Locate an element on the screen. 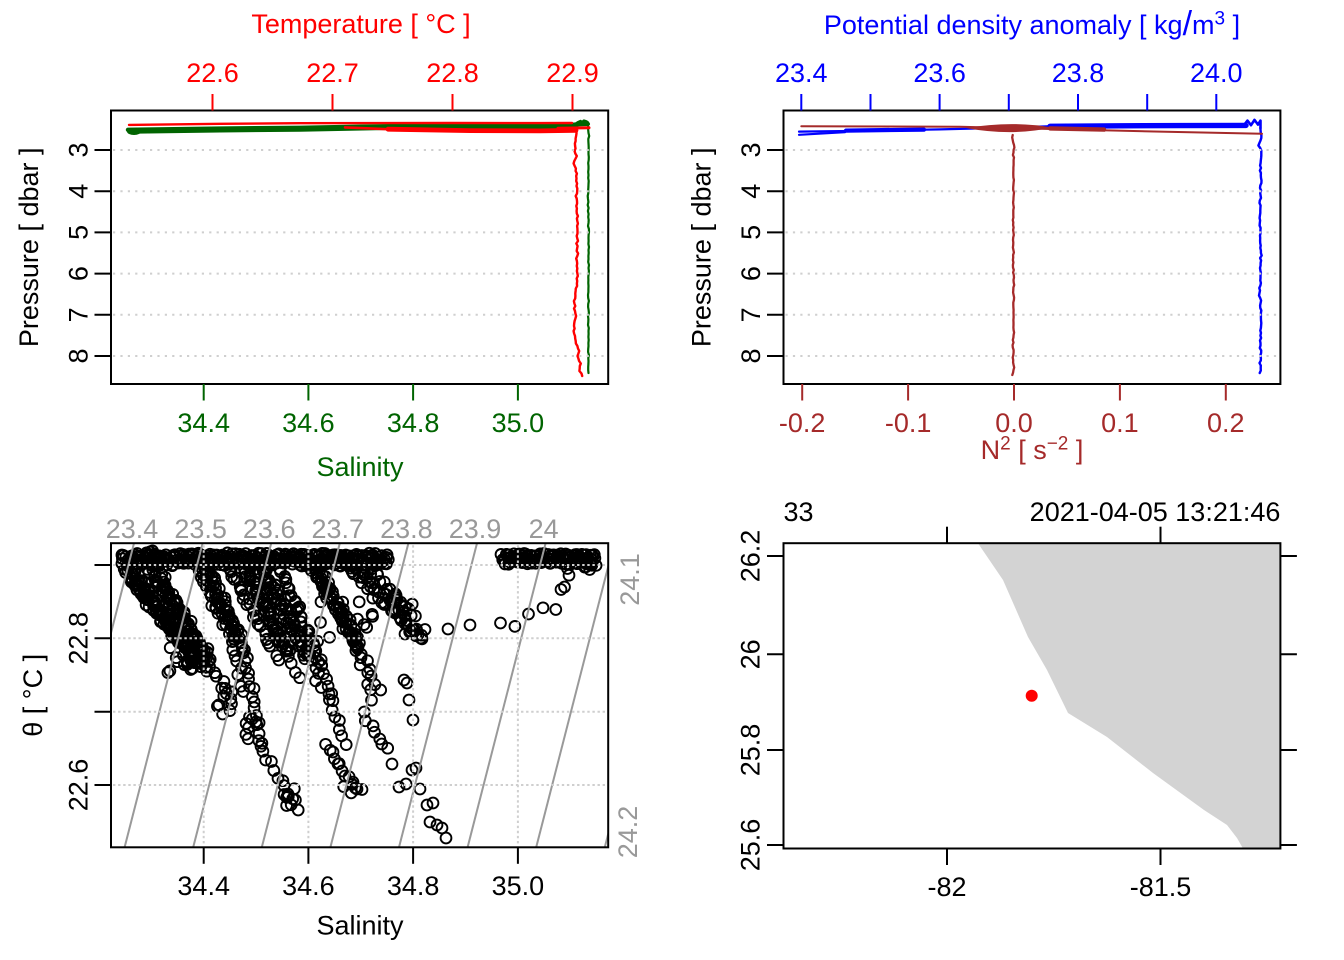 The width and height of the screenshot is (1344, 960). svg-text: 26.2 is located at coordinates (751, 556).